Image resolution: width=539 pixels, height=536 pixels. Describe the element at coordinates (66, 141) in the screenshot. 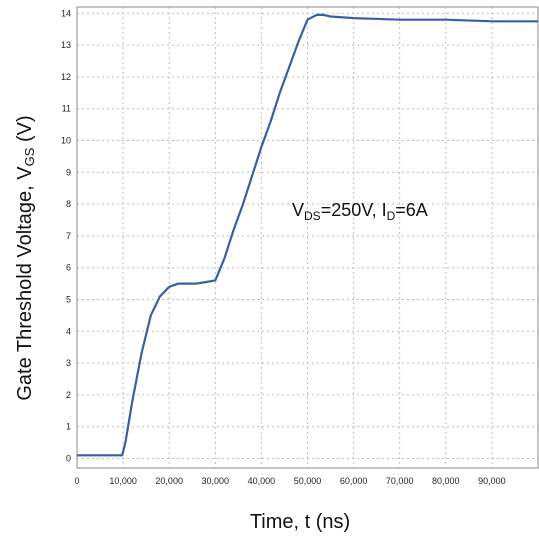

I see `y-tick-label: 10` at that location.